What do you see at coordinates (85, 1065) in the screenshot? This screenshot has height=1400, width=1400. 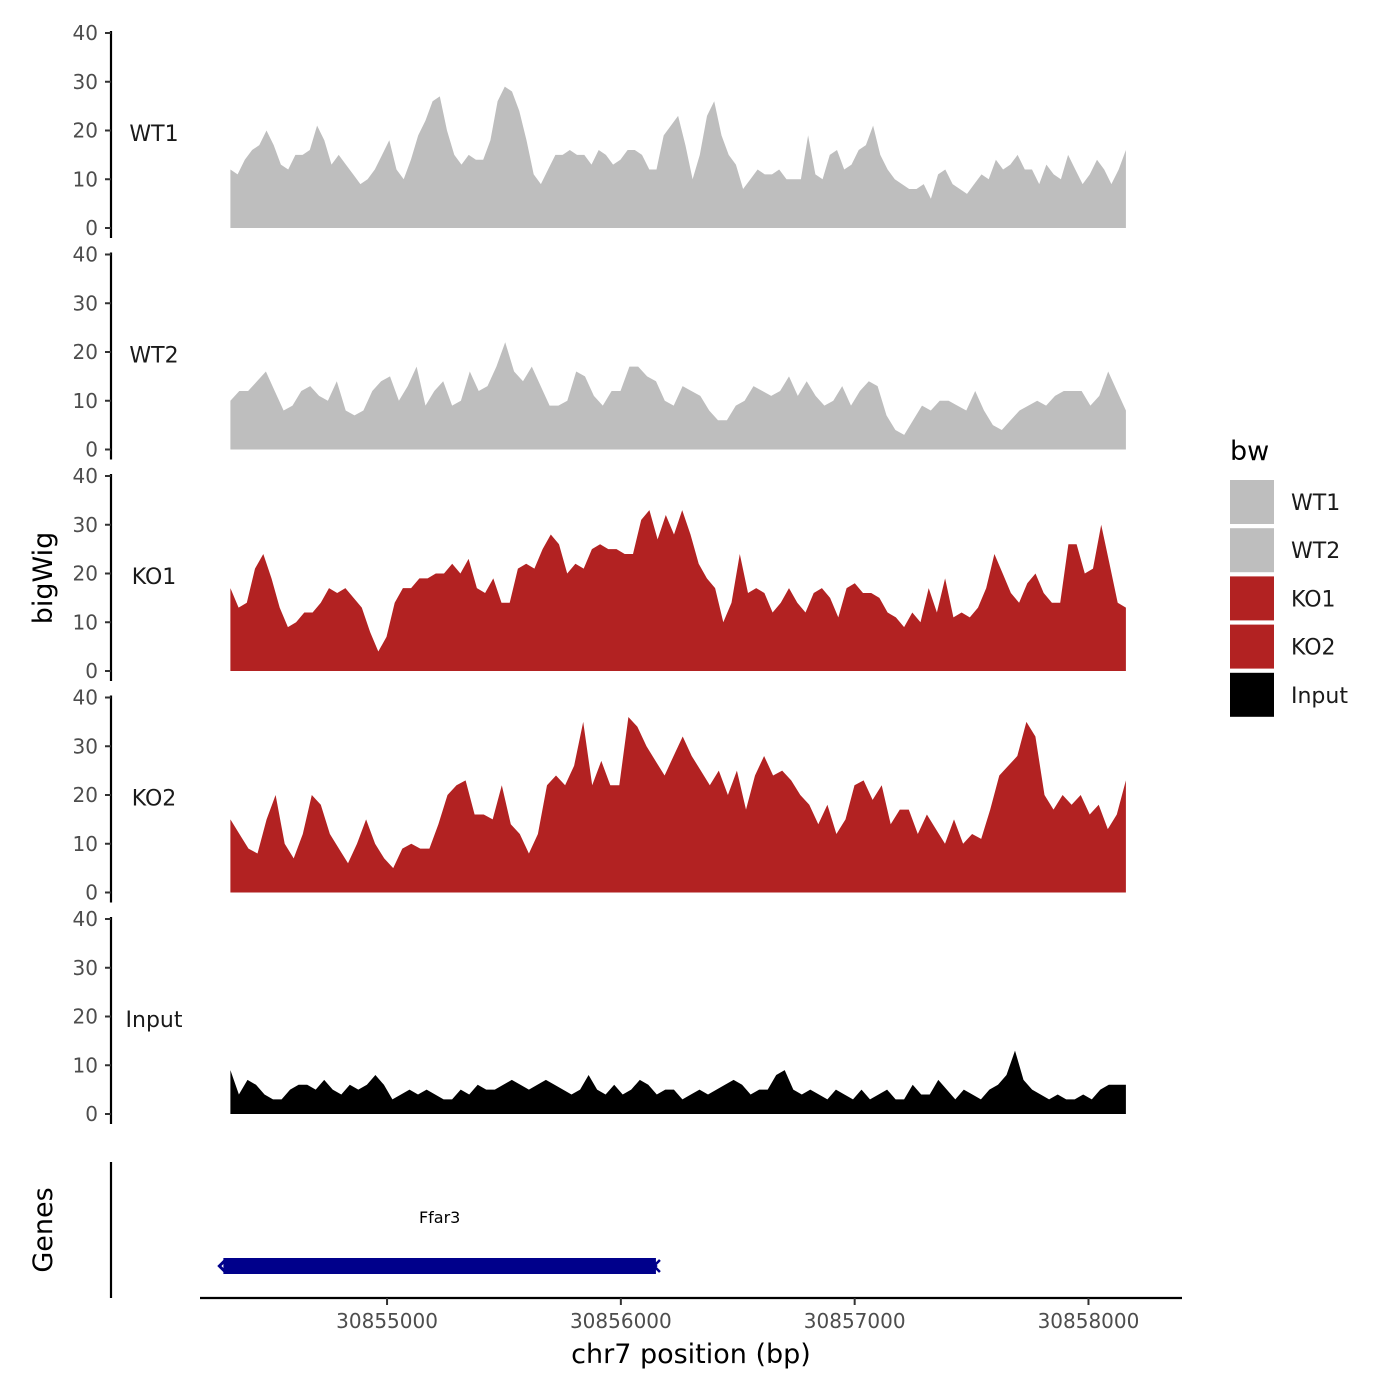 I see `track-input-y-tick-label: 10` at bounding box center [85, 1065].